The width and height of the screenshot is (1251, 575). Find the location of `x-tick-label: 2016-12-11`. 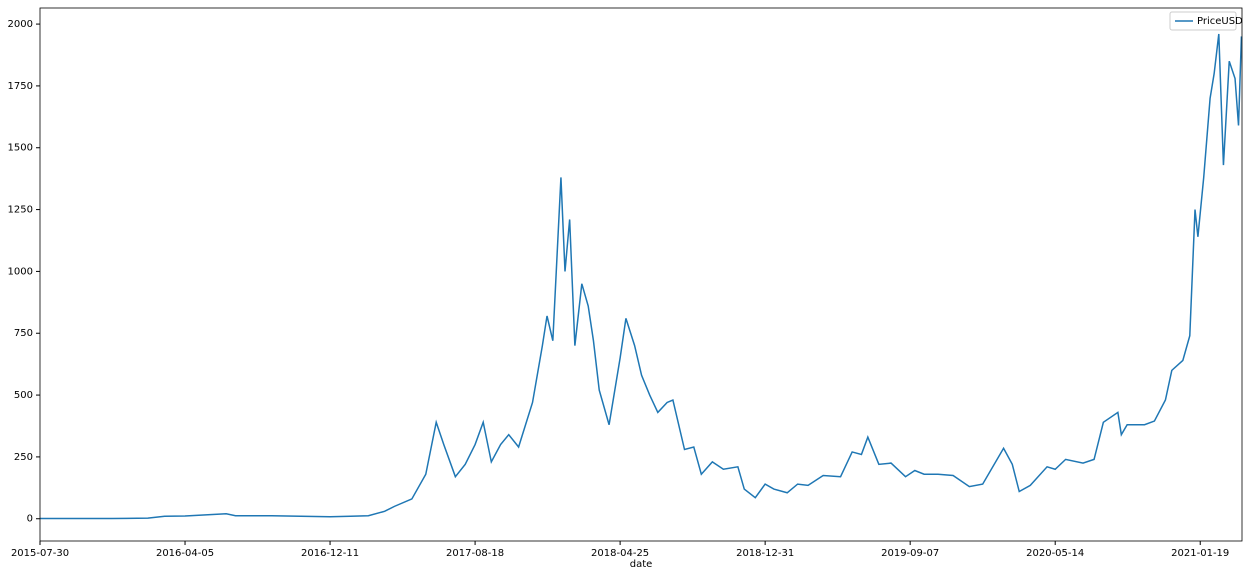

x-tick-label: 2016-12-11 is located at coordinates (330, 553).